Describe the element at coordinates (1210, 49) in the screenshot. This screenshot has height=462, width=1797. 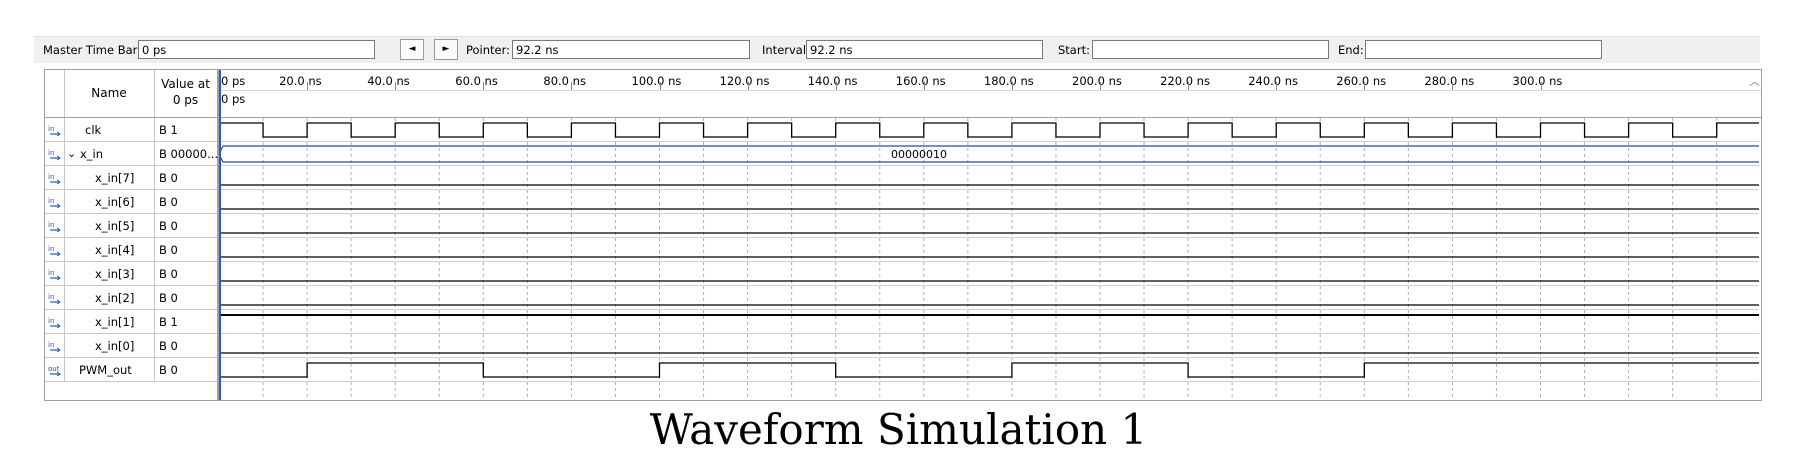
I see `start-field` at that location.